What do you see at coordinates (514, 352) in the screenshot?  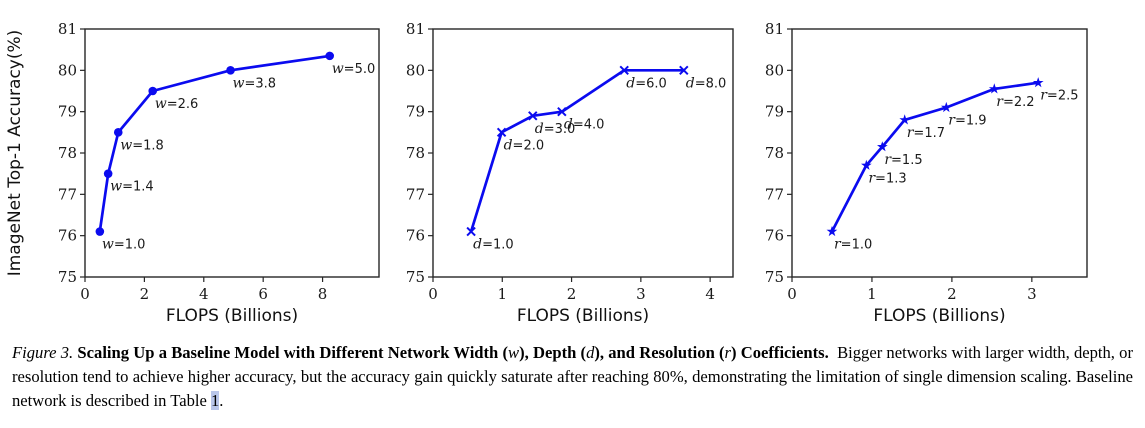 I see `caption-text-segment: w` at bounding box center [514, 352].